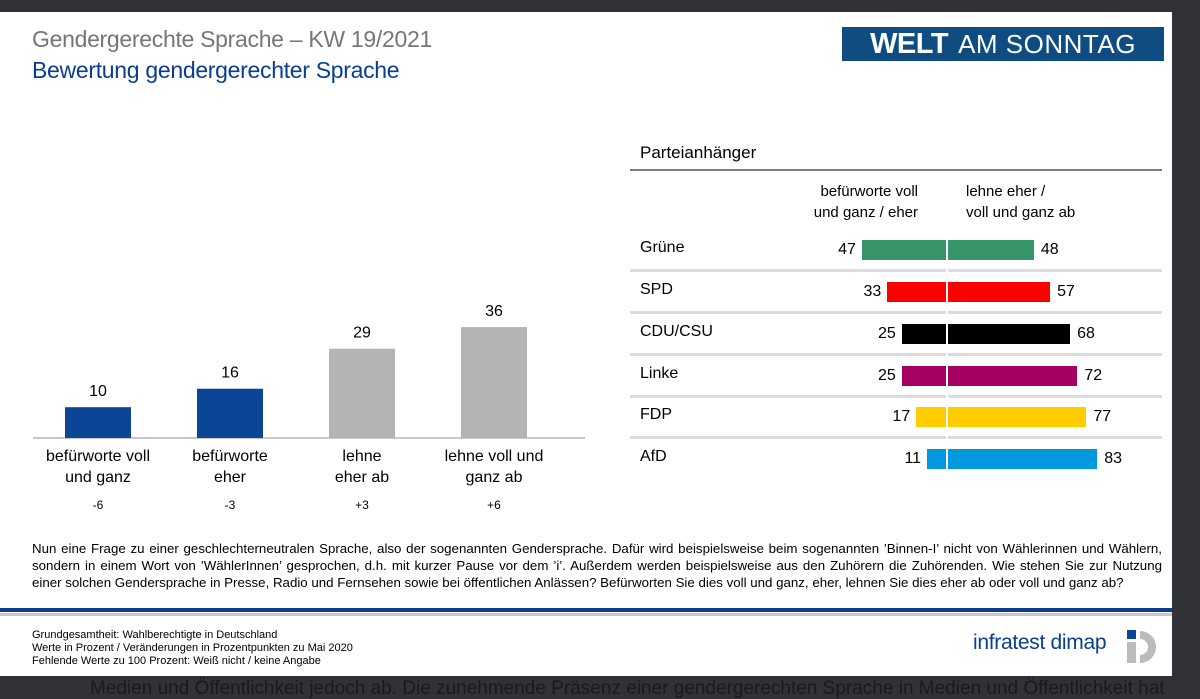  What do you see at coordinates (1141, 646) in the screenshot?
I see `infratest-dimap-logo-icon` at bounding box center [1141, 646].